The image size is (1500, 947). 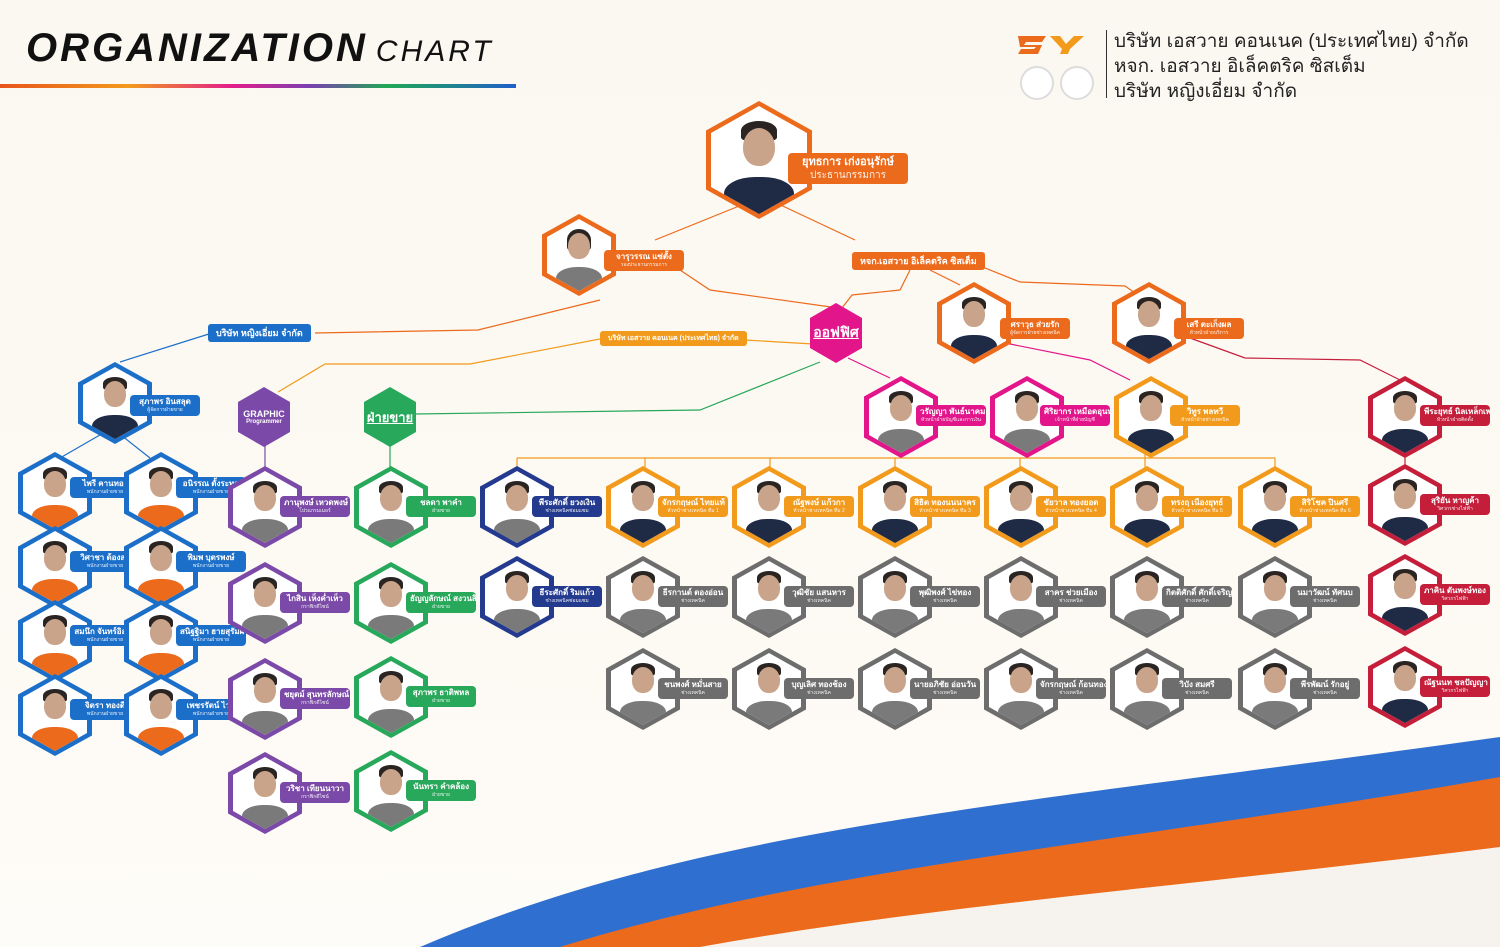 I want to click on name-s4: นันทรา คำคล้อง, so click(x=441, y=786).